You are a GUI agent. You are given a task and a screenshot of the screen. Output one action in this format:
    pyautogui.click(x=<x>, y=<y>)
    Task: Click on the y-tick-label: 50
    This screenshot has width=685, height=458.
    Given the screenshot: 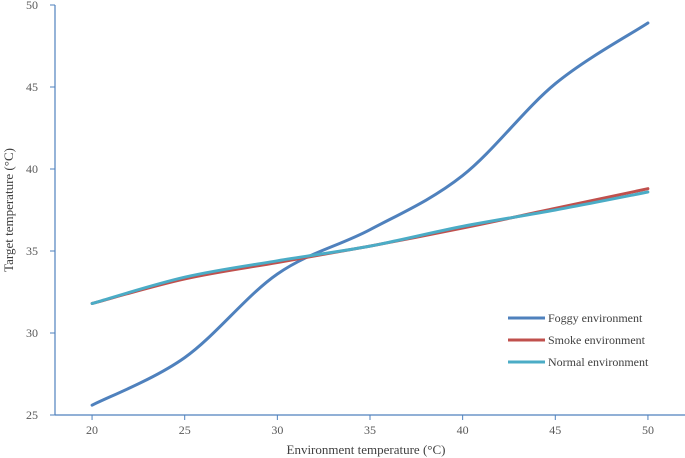 What is the action you would take?
    pyautogui.click(x=32, y=6)
    